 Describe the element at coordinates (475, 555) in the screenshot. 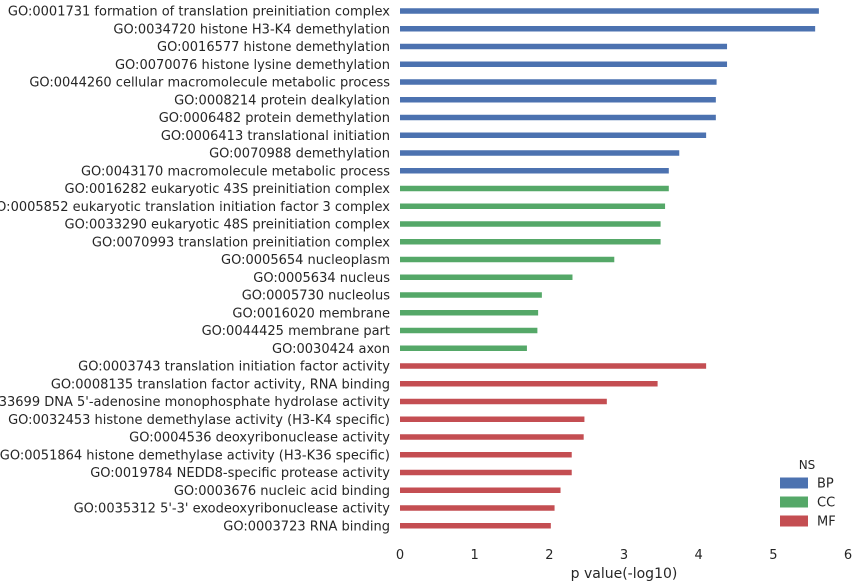

I see `x-tick-label: 1` at that location.